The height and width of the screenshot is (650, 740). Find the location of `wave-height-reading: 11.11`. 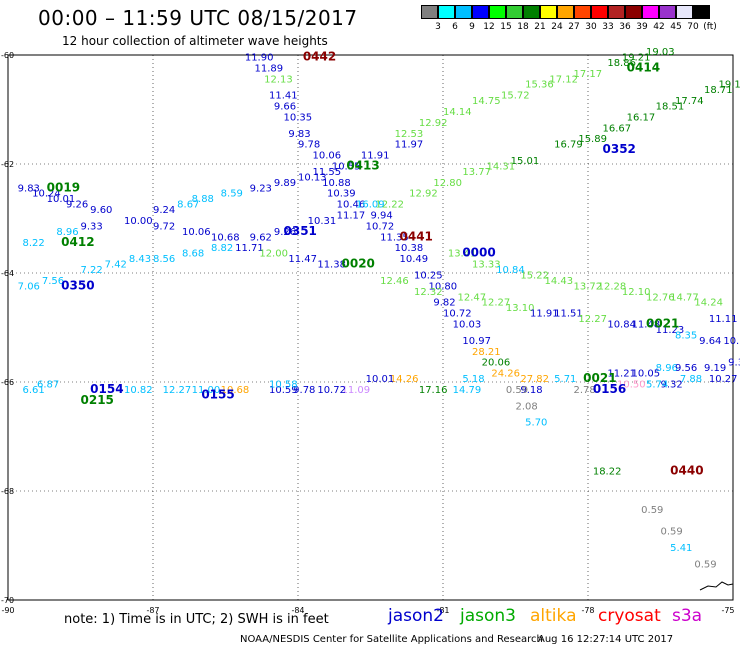

wave-height-reading: 11.11 is located at coordinates (723, 319).